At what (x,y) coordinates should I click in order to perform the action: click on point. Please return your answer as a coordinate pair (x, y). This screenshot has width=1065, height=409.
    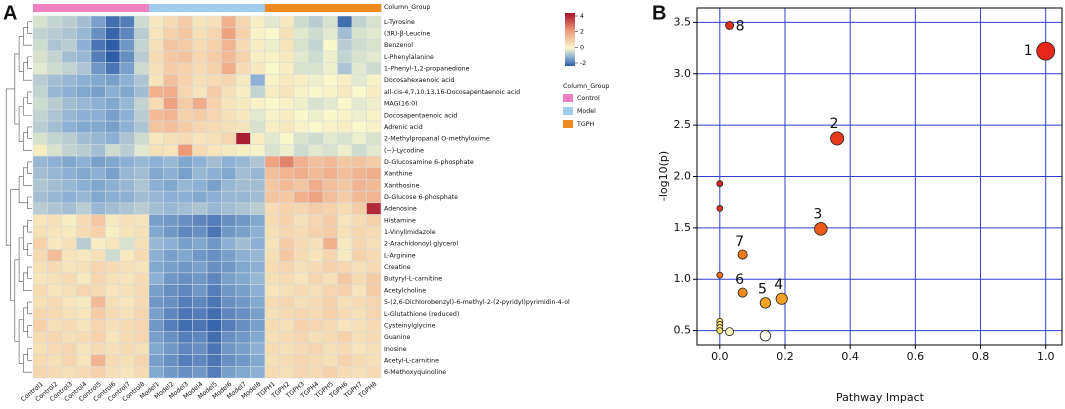
    Looking at the image, I should click on (720, 184).